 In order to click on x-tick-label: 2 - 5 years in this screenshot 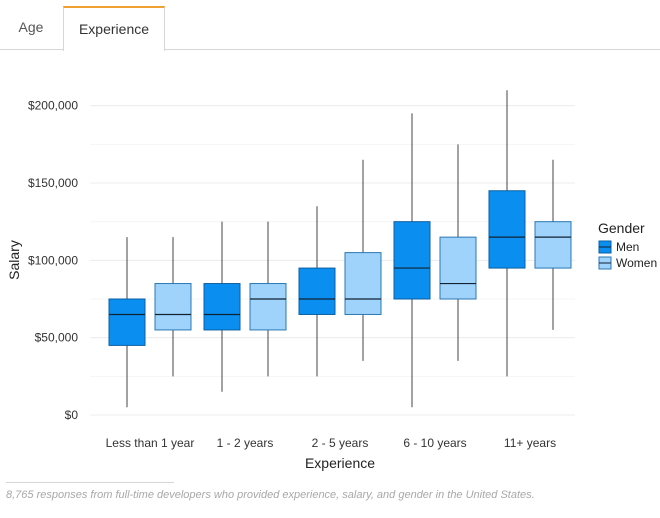, I will do `click(340, 443)`.